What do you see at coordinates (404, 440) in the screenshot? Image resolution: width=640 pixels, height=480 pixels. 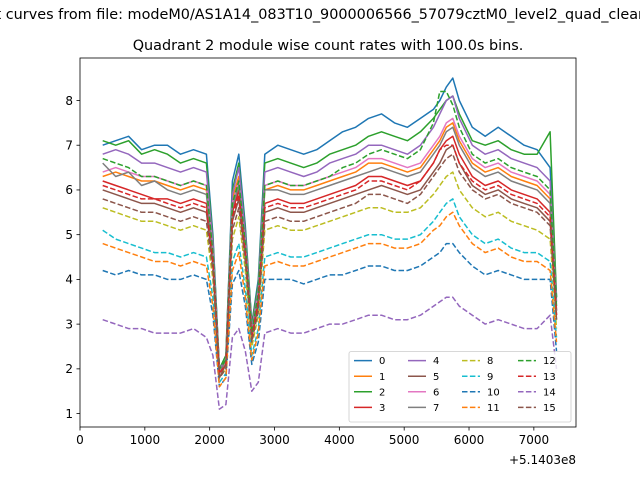 I see `x-tick-label: 5000` at bounding box center [404, 440].